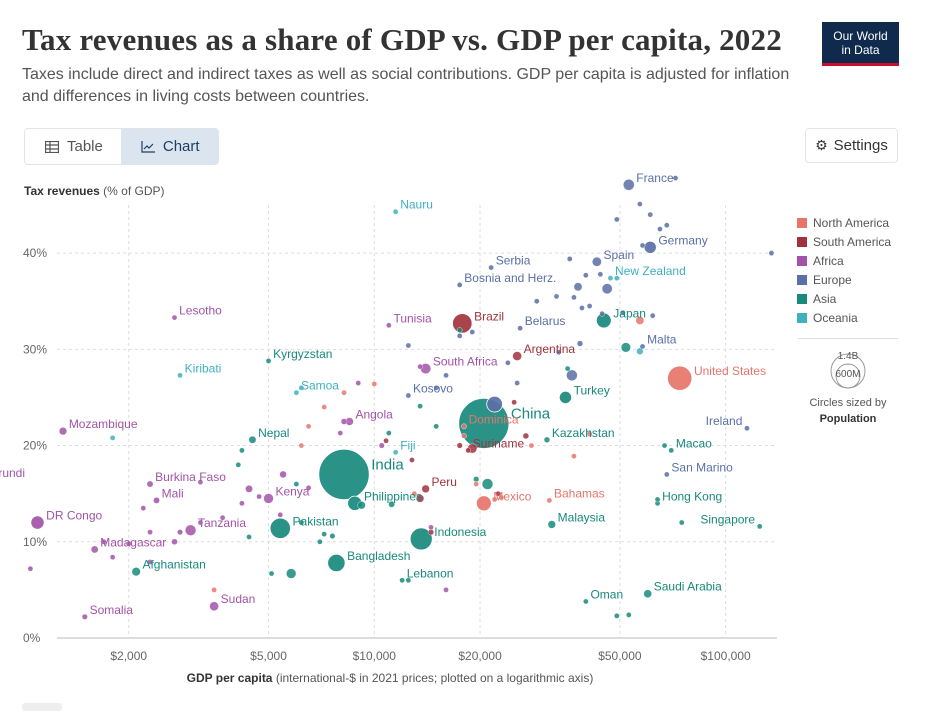  I want to click on point-afghanistan, so click(136, 572).